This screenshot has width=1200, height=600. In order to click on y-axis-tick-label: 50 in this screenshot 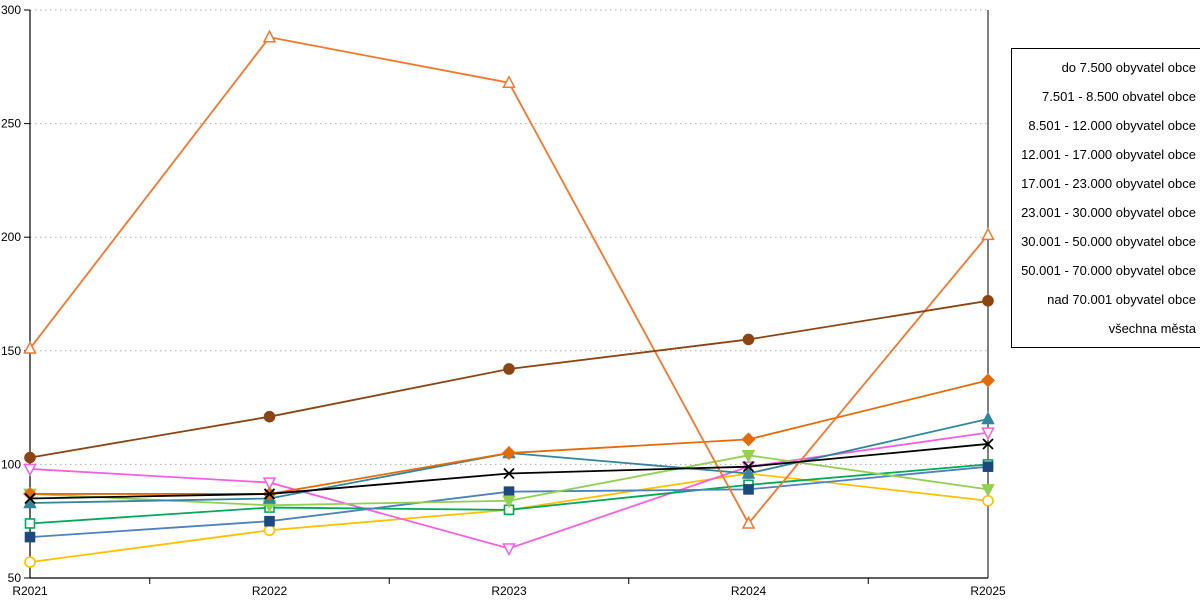, I will do `click(15, 578)`.